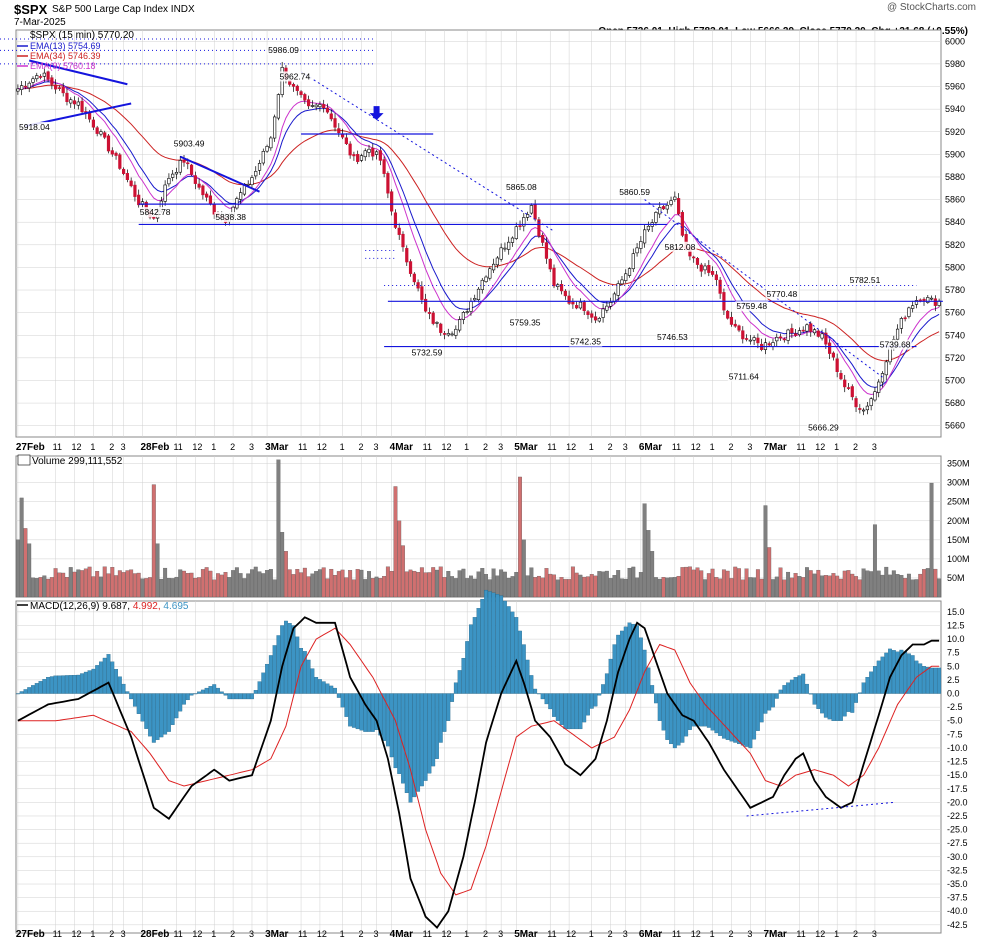 This screenshot has width=990, height=941. I want to click on chart-date: 7-Mar-2025, so click(40, 22).